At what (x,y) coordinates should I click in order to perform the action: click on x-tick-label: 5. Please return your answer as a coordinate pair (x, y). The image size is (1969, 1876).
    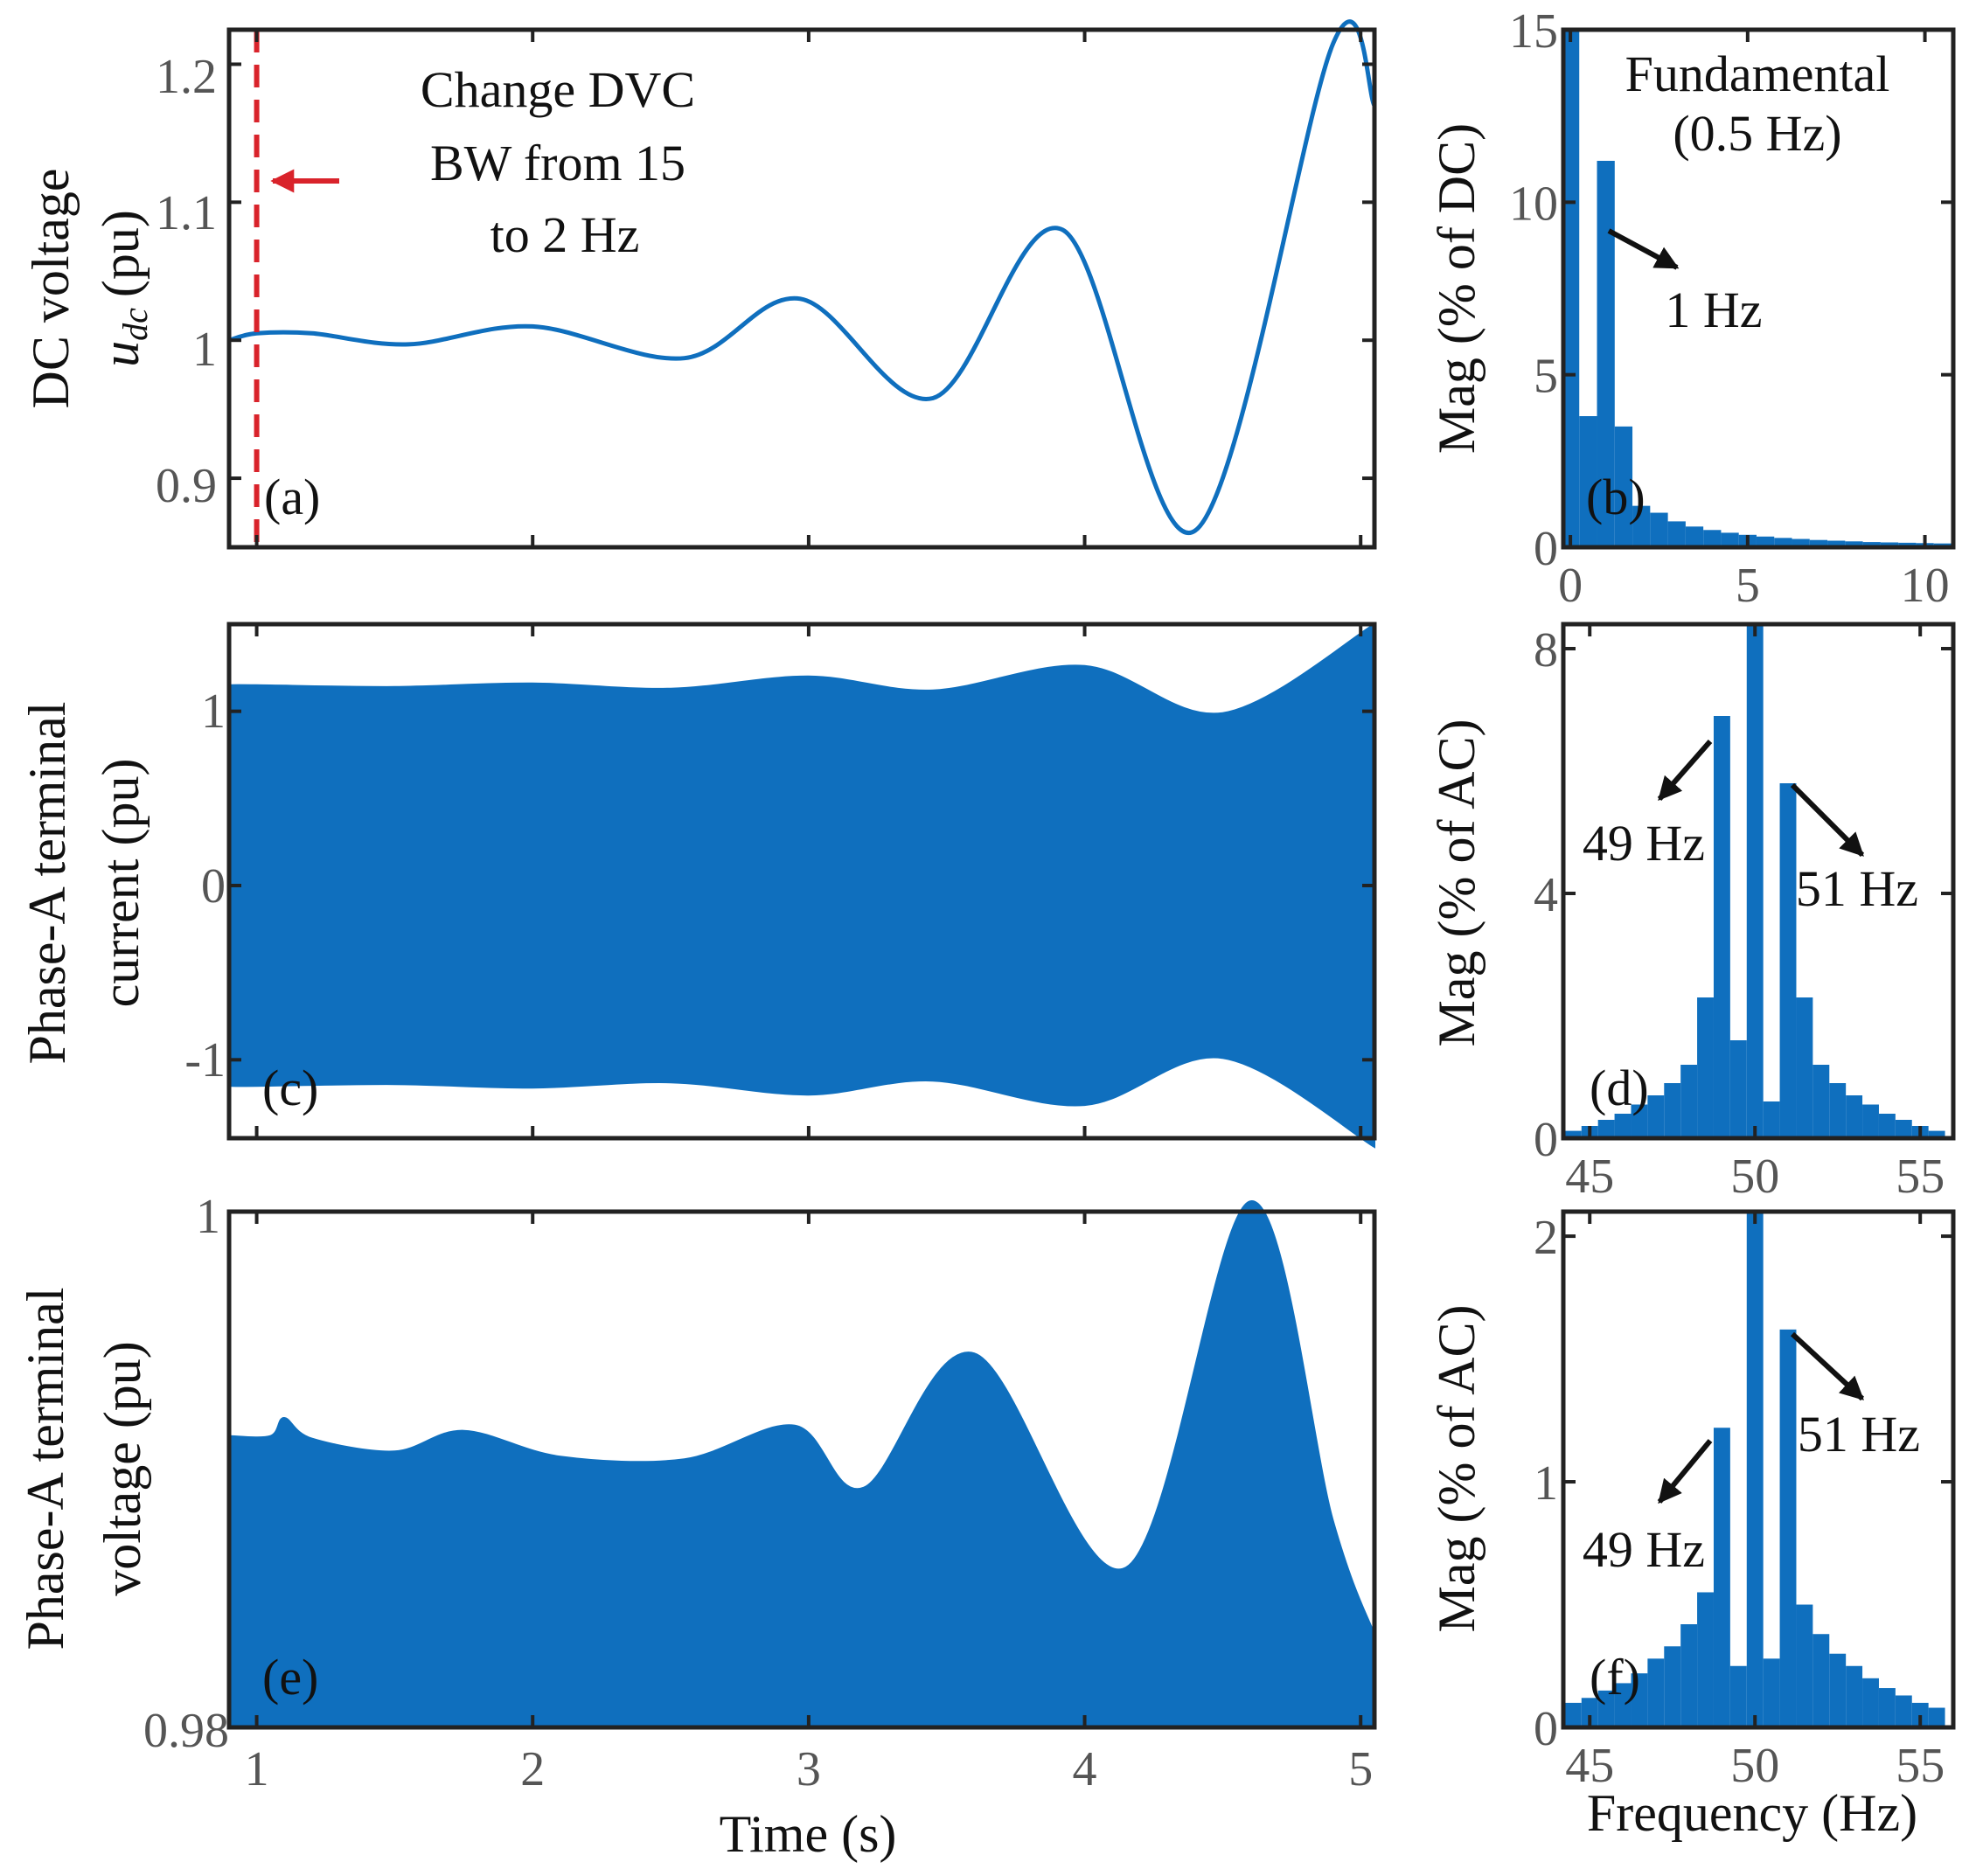
    Looking at the image, I should click on (1748, 586).